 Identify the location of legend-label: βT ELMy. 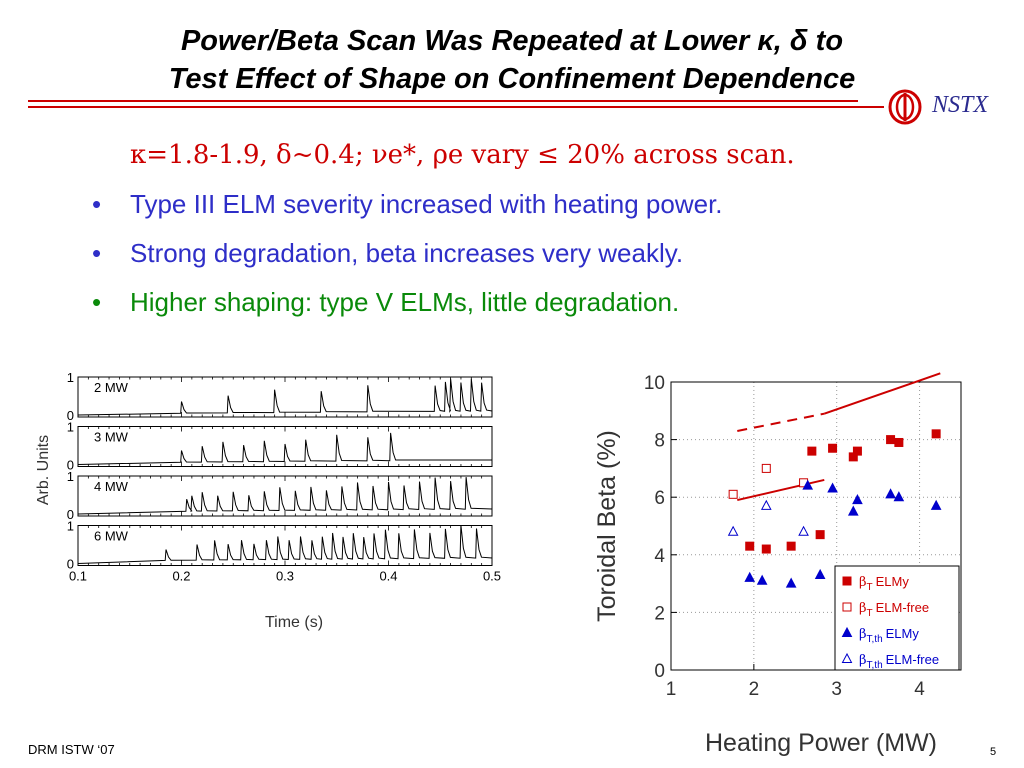
(884, 583).